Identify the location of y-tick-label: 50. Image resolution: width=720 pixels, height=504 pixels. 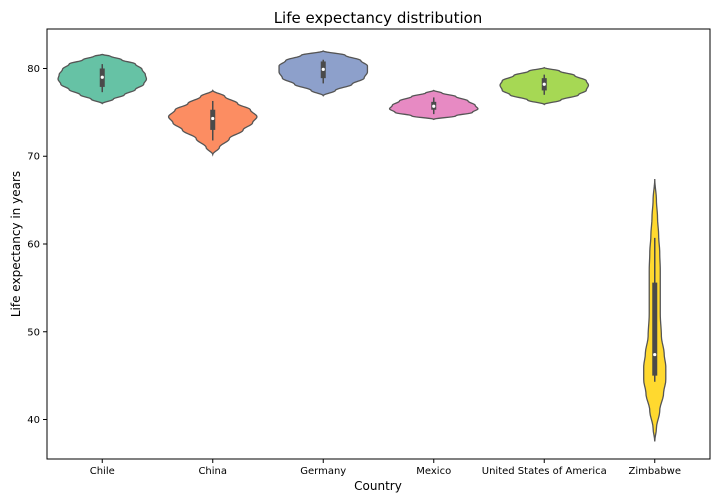
(33, 332).